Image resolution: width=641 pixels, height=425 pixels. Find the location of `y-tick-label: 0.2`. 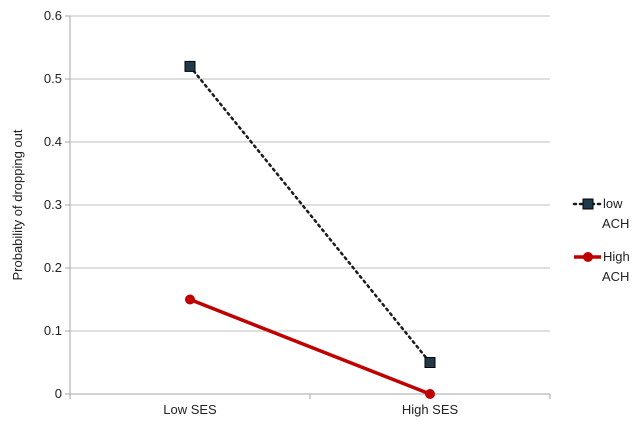

y-tick-label: 0.2 is located at coordinates (53, 267).